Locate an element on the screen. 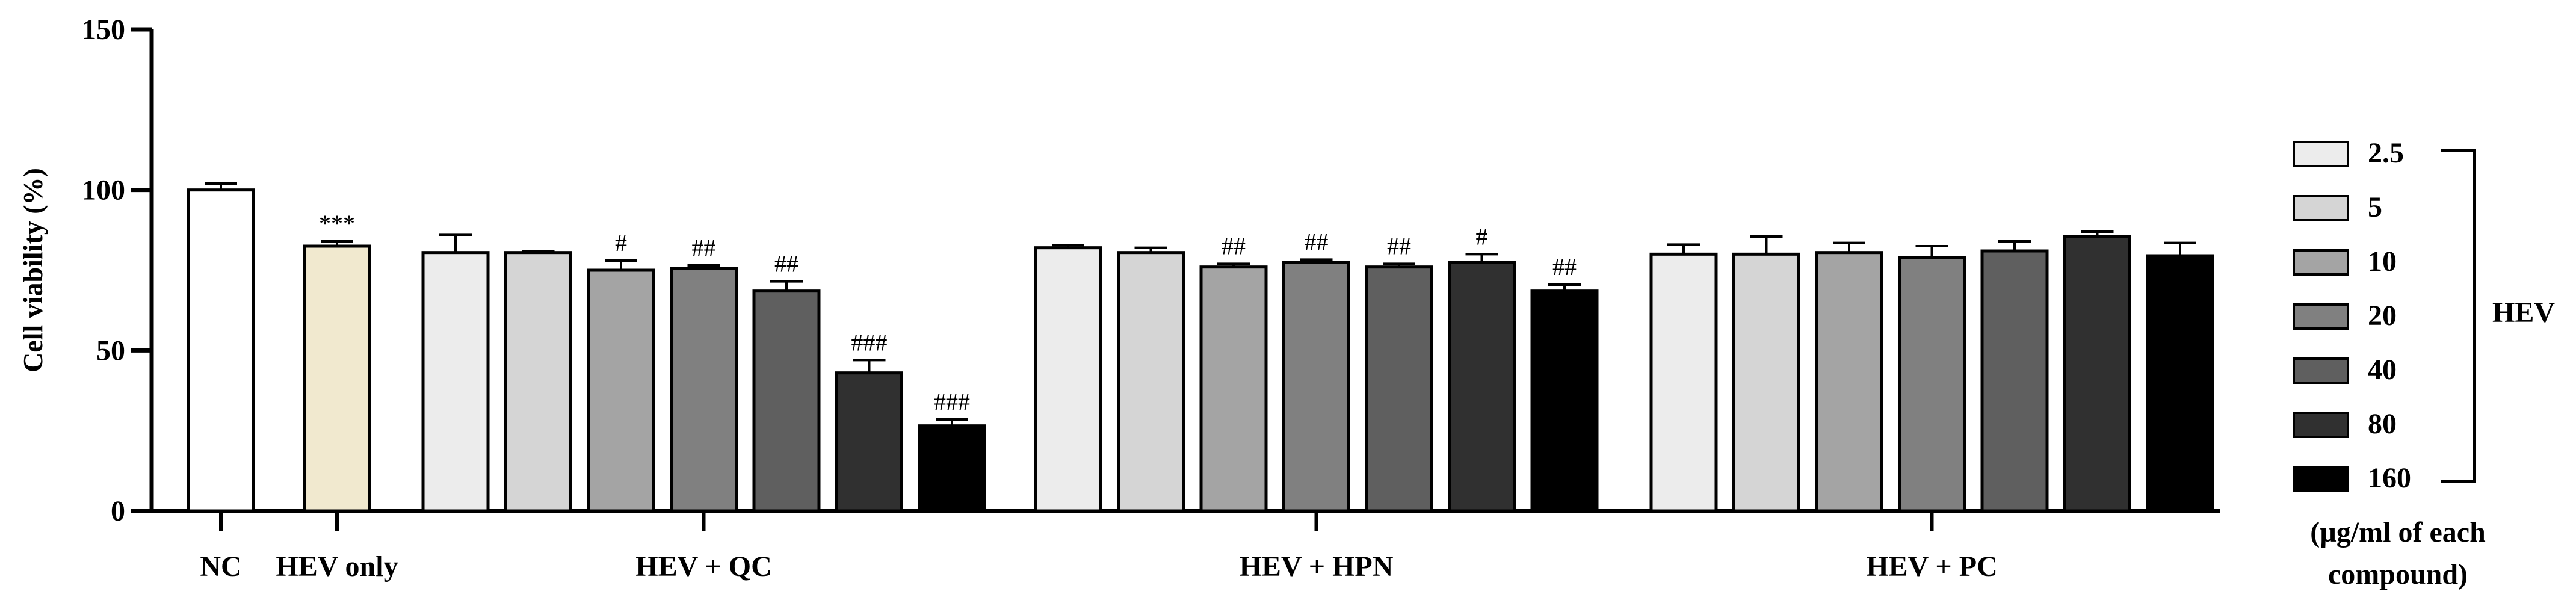 The width and height of the screenshot is (2576, 609). control-1-significance-label: *** is located at coordinates (337, 223).